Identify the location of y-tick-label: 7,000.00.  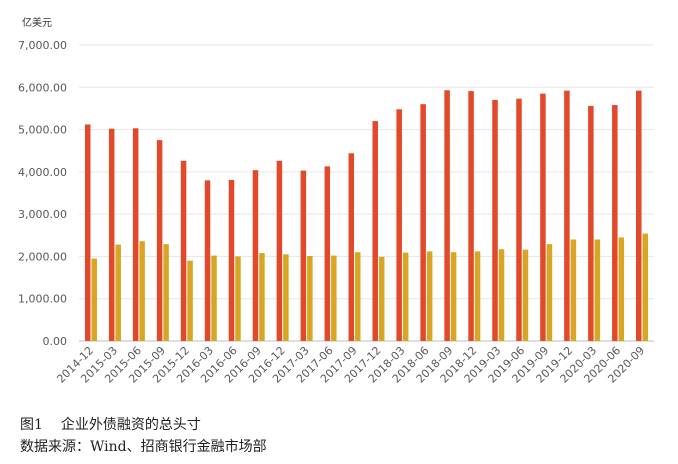
(42, 45).